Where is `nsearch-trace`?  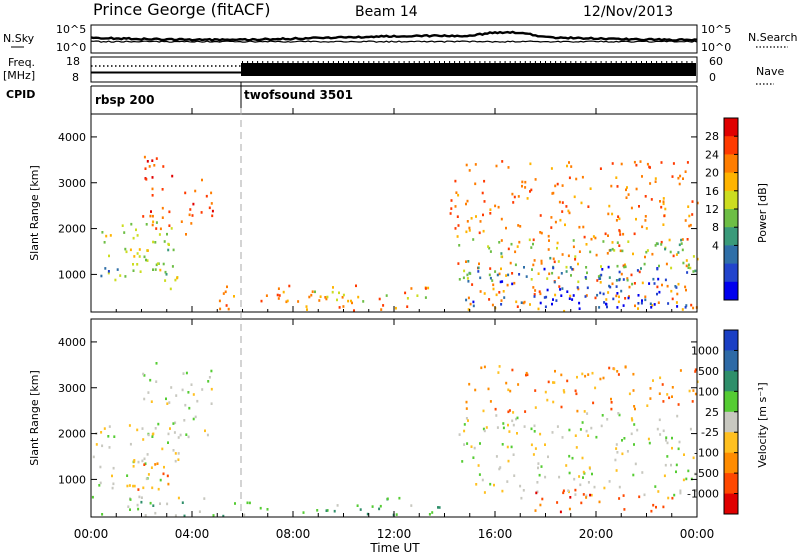 nsearch-trace is located at coordinates (394, 41).